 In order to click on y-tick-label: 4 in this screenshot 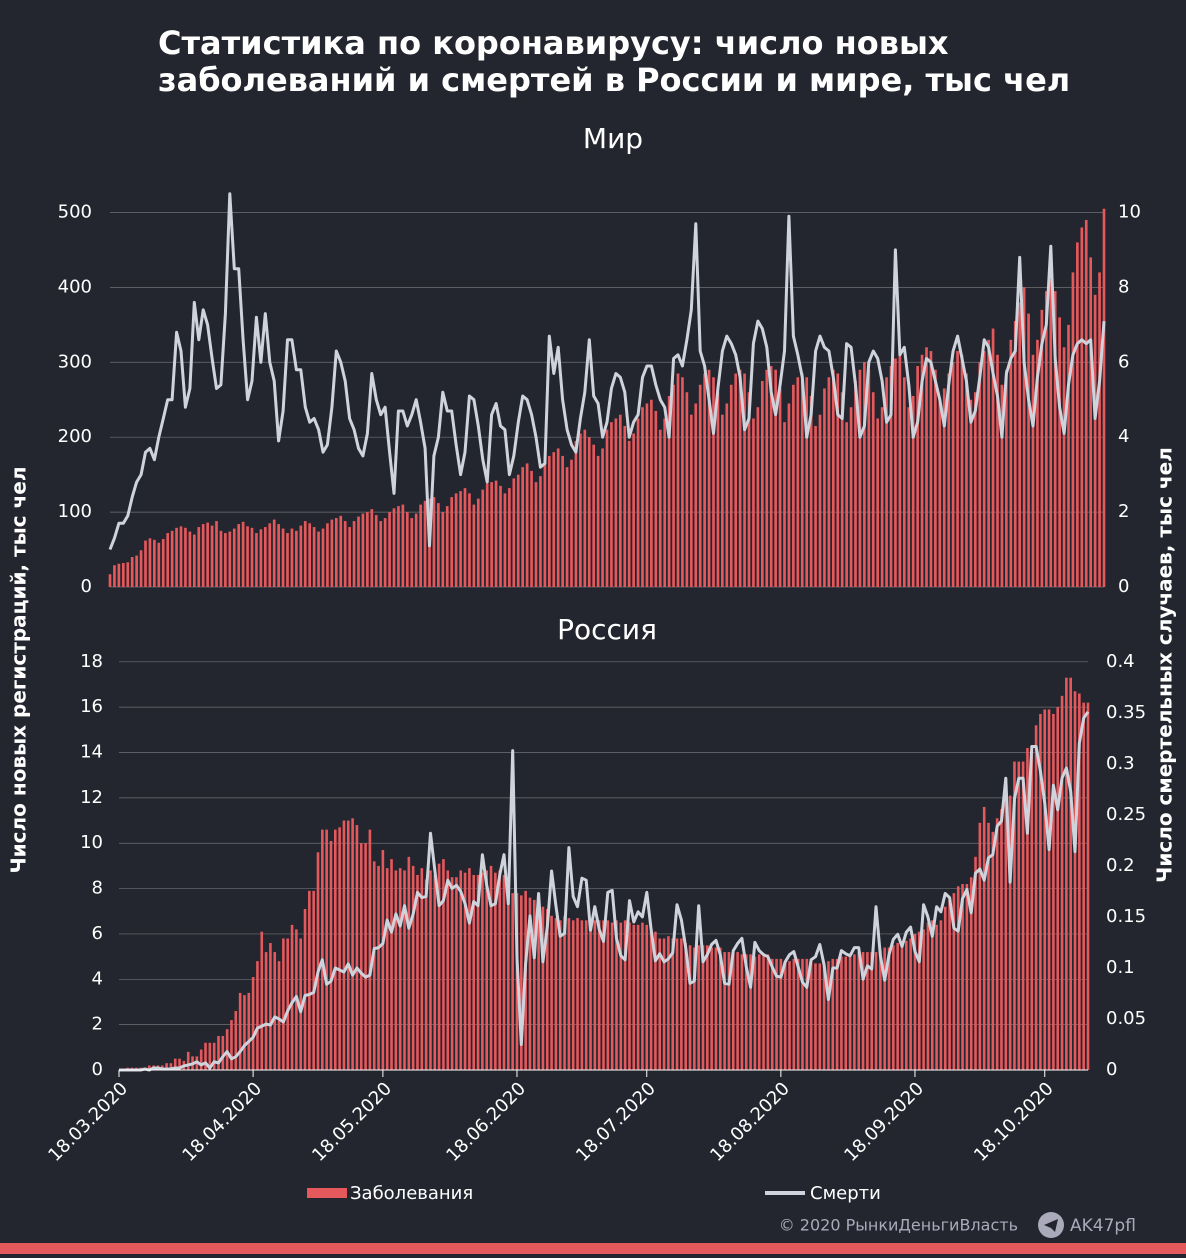, I will do `click(97, 978)`.